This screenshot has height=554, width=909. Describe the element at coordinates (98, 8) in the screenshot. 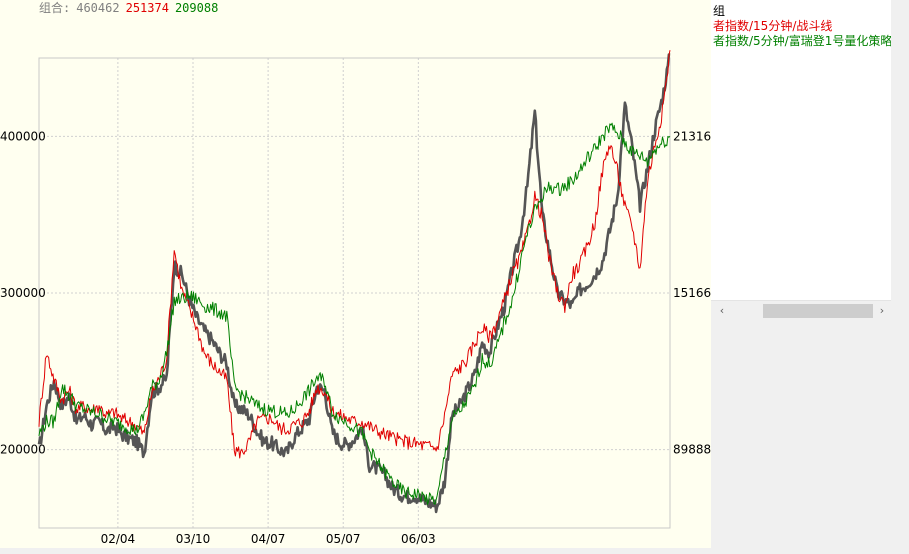

I see `header-value-combo: 460462` at that location.